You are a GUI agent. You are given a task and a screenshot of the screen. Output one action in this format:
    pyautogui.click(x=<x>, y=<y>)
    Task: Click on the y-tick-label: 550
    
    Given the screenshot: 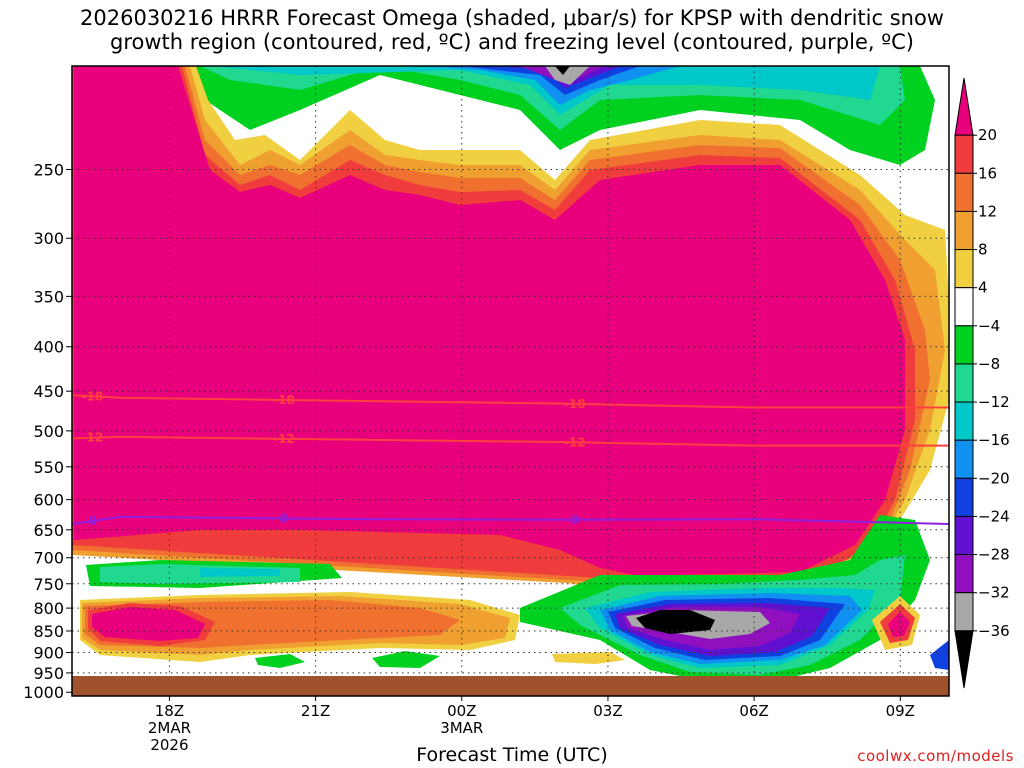 What is the action you would take?
    pyautogui.click(x=48, y=467)
    